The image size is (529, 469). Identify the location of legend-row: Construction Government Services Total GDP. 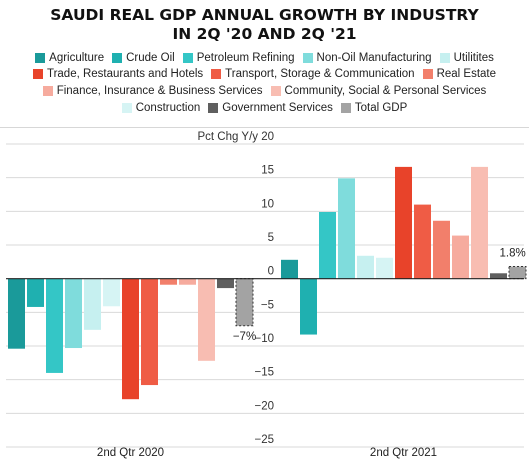
(264, 108).